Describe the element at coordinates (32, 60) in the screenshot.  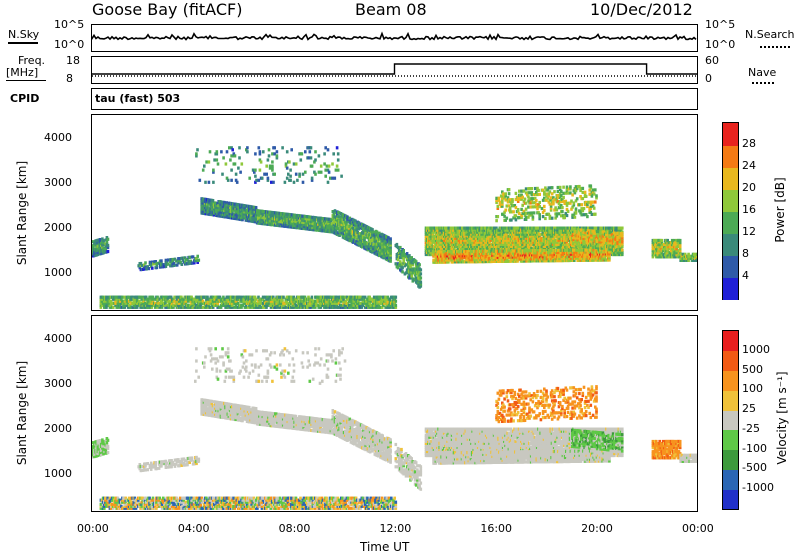
I see `freq-label-line1: Freq.` at that location.